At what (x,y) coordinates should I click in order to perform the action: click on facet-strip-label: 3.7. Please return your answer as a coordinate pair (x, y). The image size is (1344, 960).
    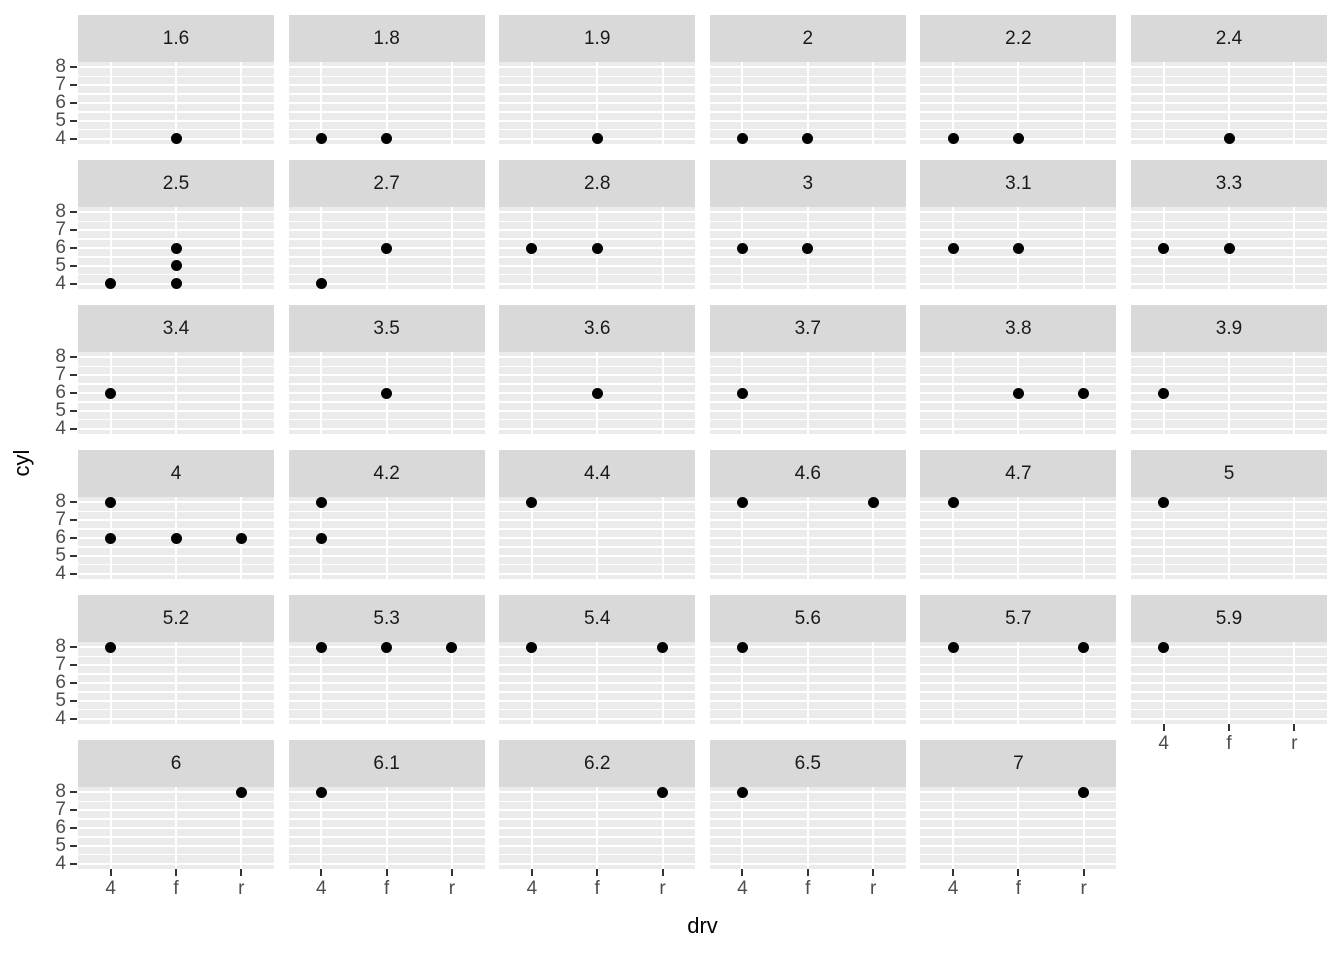
    Looking at the image, I should click on (807, 328).